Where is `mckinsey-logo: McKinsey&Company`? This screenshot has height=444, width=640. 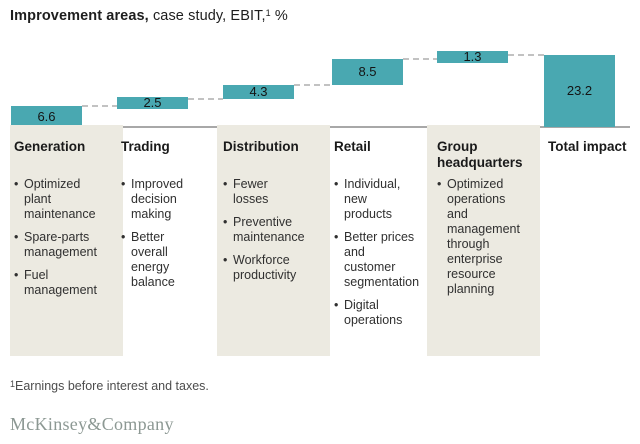 mckinsey-logo: McKinsey&Company is located at coordinates (92, 424).